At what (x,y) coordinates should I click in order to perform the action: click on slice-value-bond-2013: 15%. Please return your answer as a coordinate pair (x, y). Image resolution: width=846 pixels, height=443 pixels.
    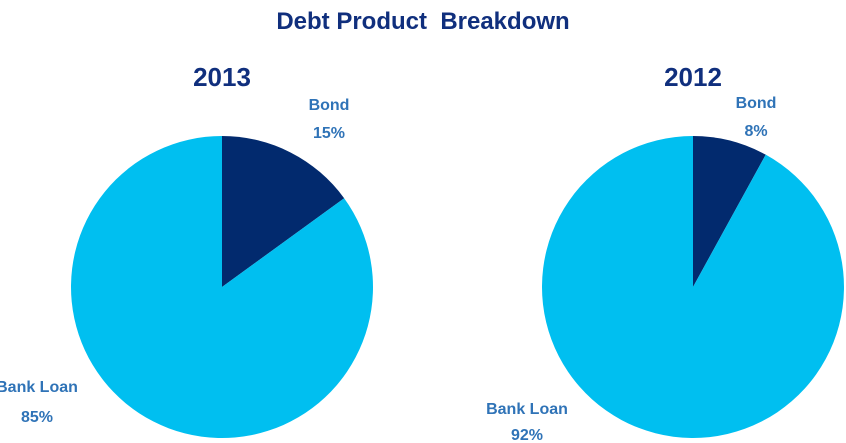
    Looking at the image, I should click on (329, 133).